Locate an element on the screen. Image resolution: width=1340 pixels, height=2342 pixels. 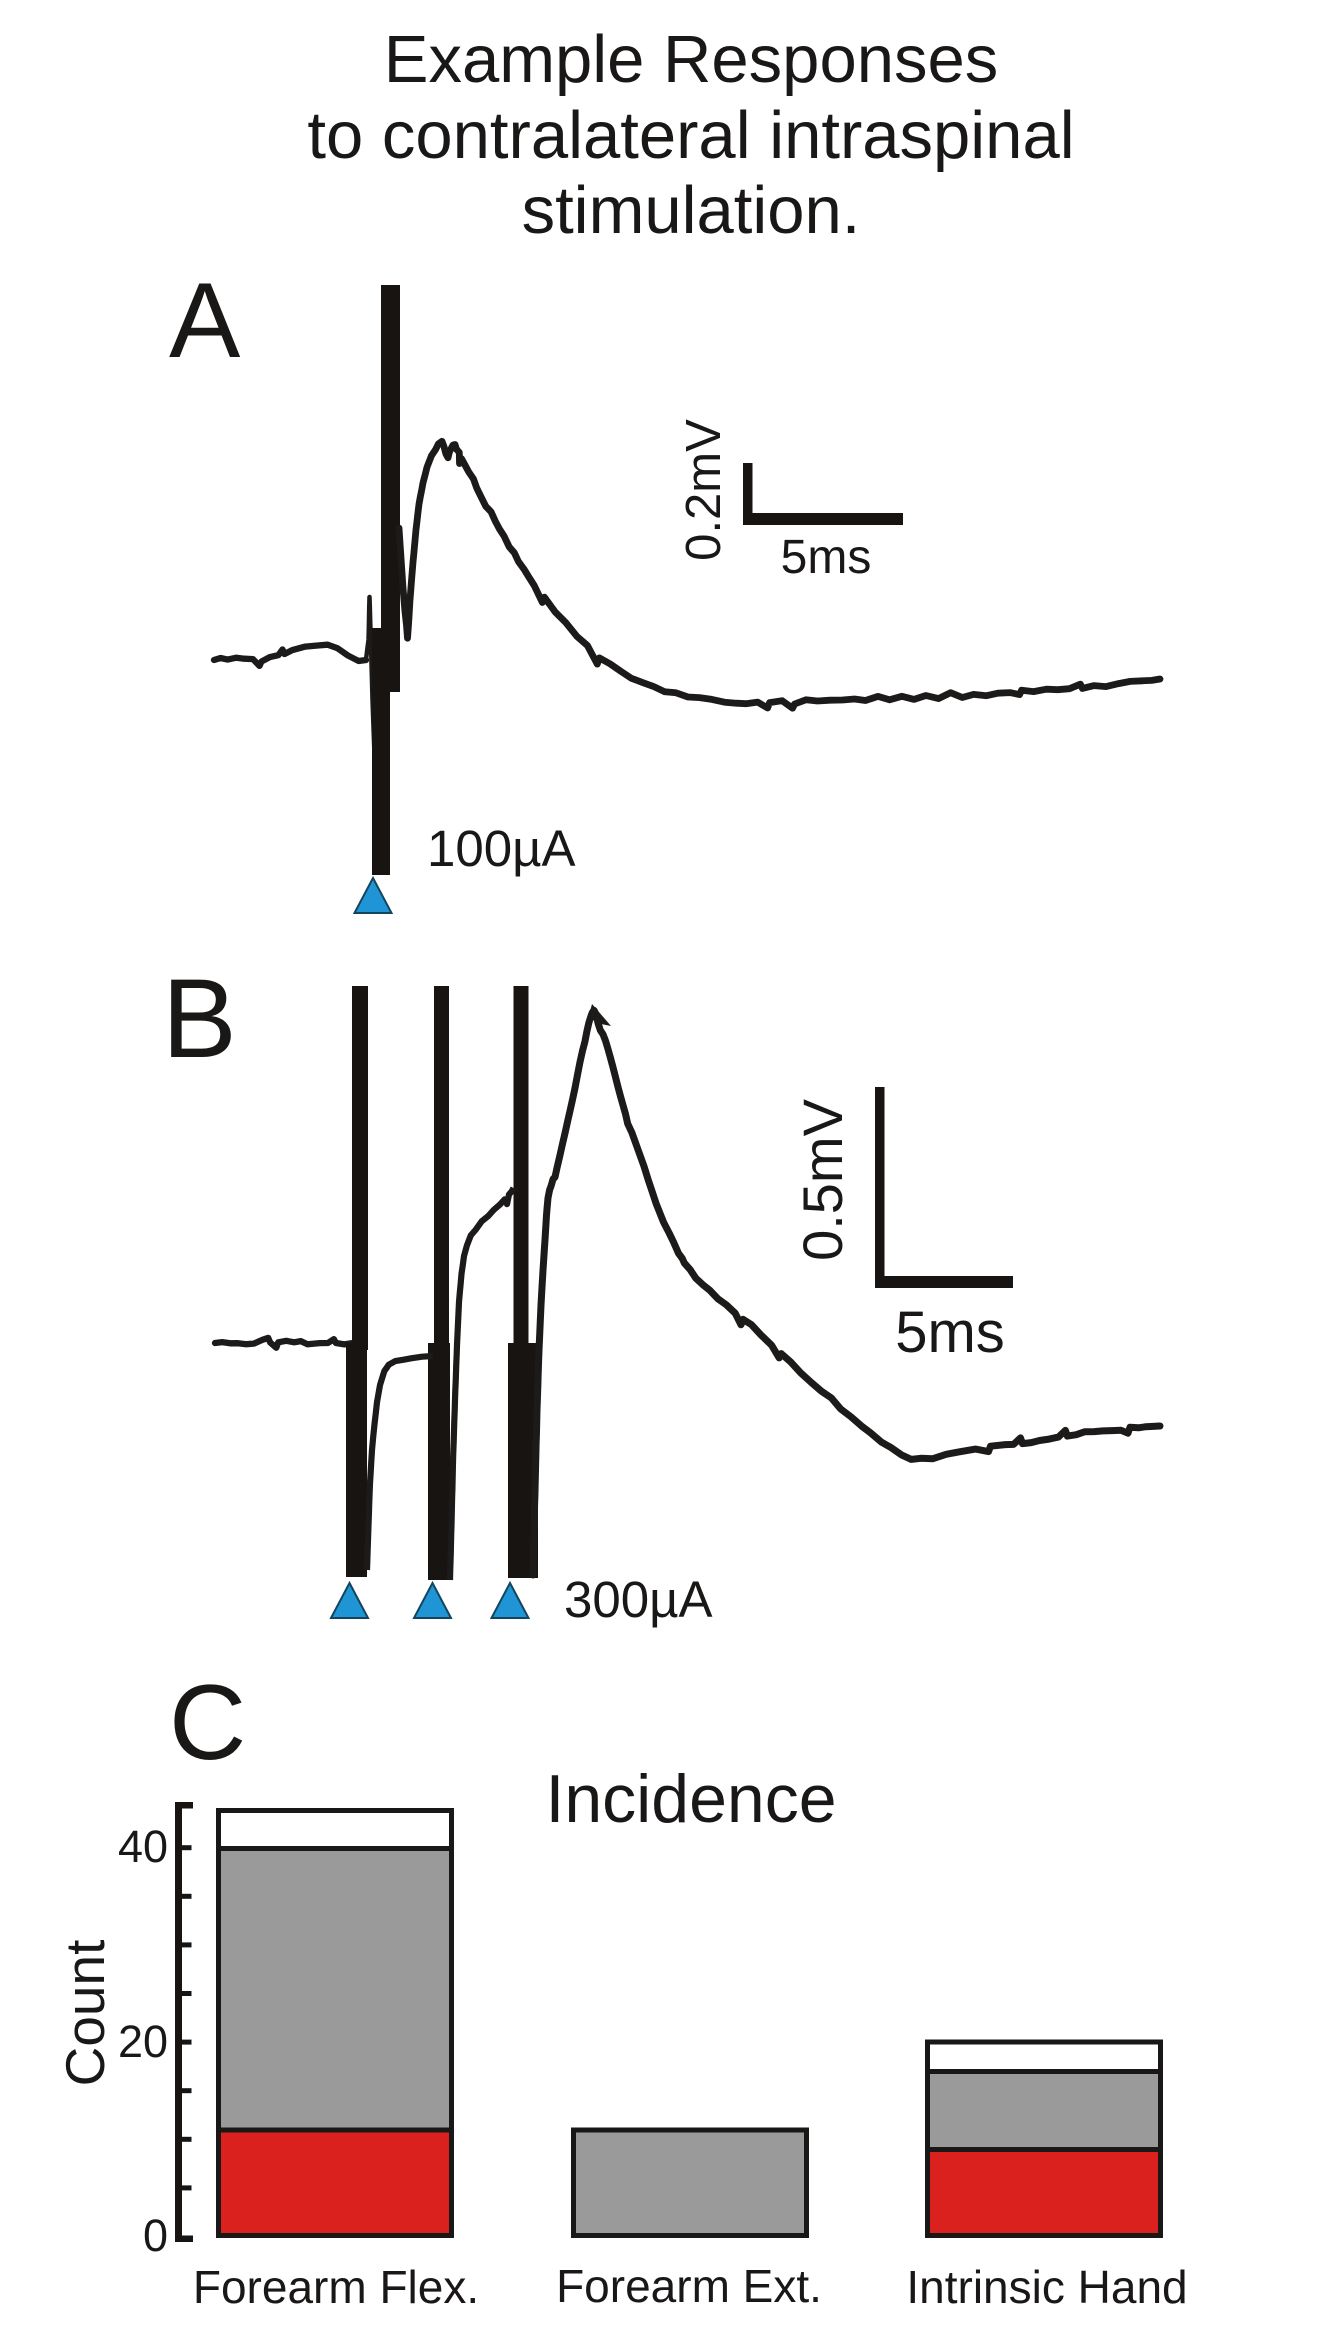
svg-text: Count is located at coordinates (85, 2013).